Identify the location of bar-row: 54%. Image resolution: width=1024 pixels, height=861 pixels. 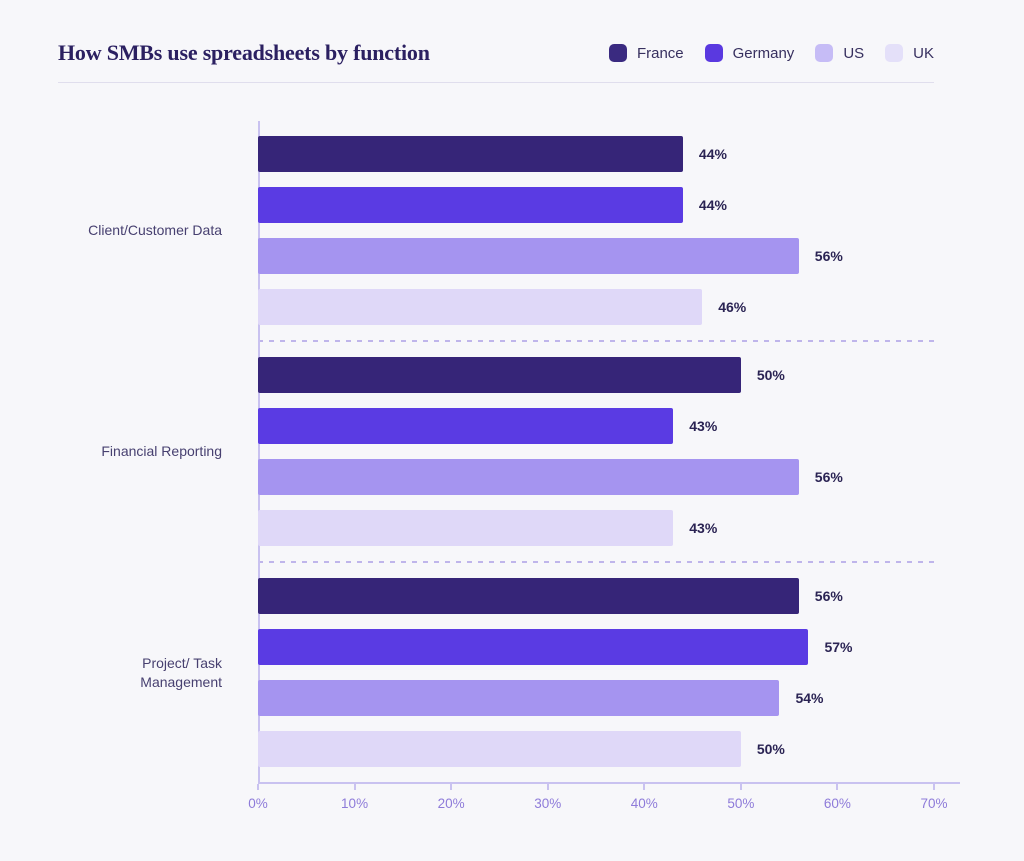
(596, 698).